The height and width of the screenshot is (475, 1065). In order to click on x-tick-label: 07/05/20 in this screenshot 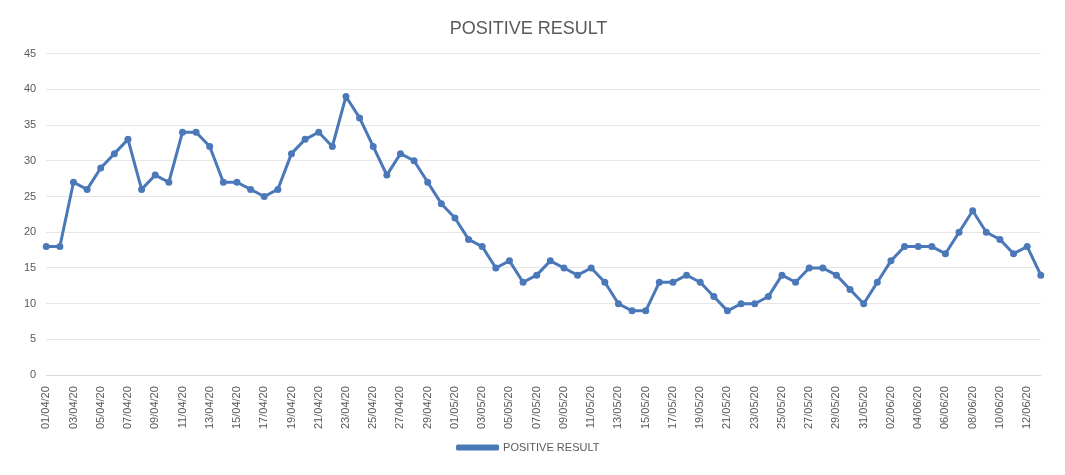, I will do `click(535, 408)`.